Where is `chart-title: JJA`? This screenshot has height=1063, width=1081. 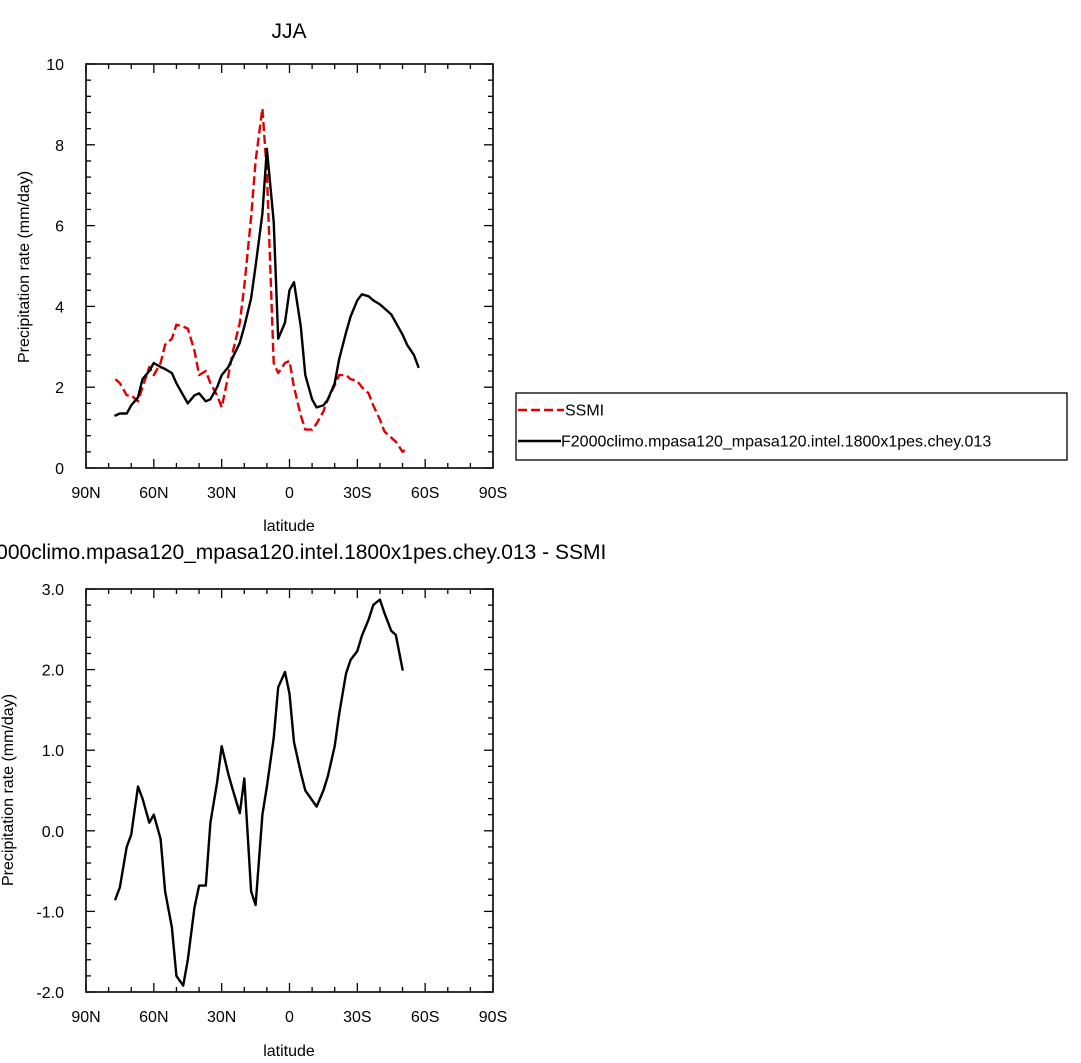
chart-title: JJA is located at coordinates (288, 31).